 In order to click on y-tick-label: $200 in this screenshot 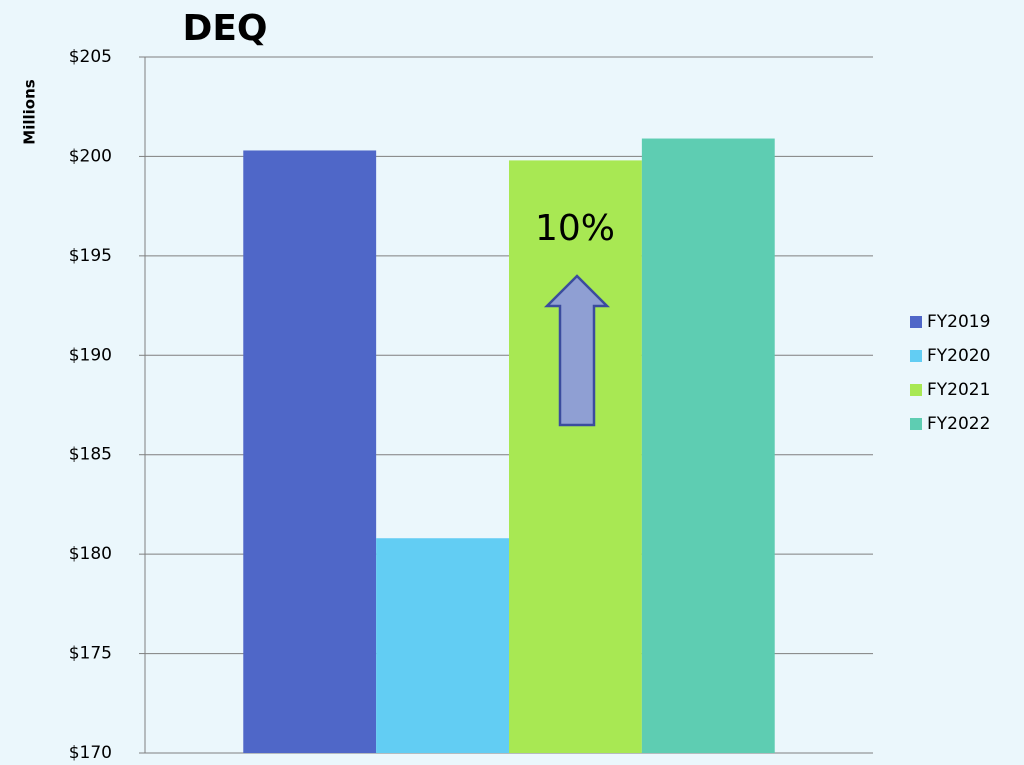, I will do `click(90, 156)`.